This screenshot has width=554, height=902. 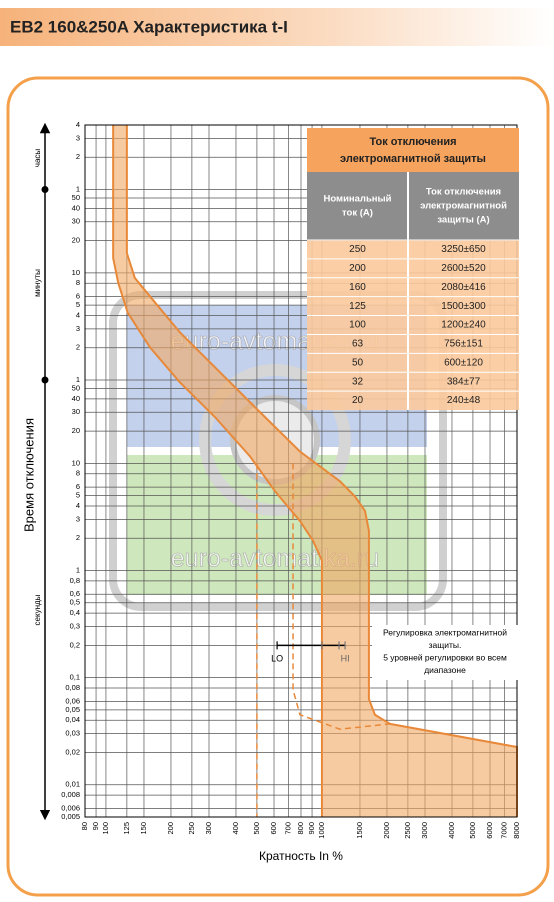 What do you see at coordinates (464, 381) in the screenshot?
I see `table-cell: 384±77` at bounding box center [464, 381].